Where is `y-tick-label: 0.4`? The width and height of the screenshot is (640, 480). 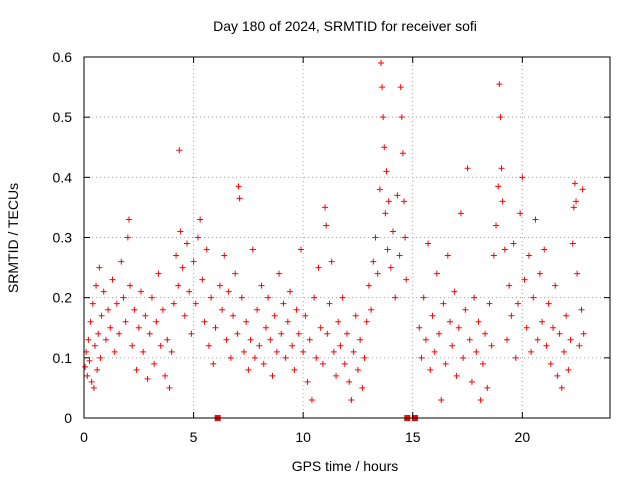
y-tick-label: 0.4 is located at coordinates (63, 177).